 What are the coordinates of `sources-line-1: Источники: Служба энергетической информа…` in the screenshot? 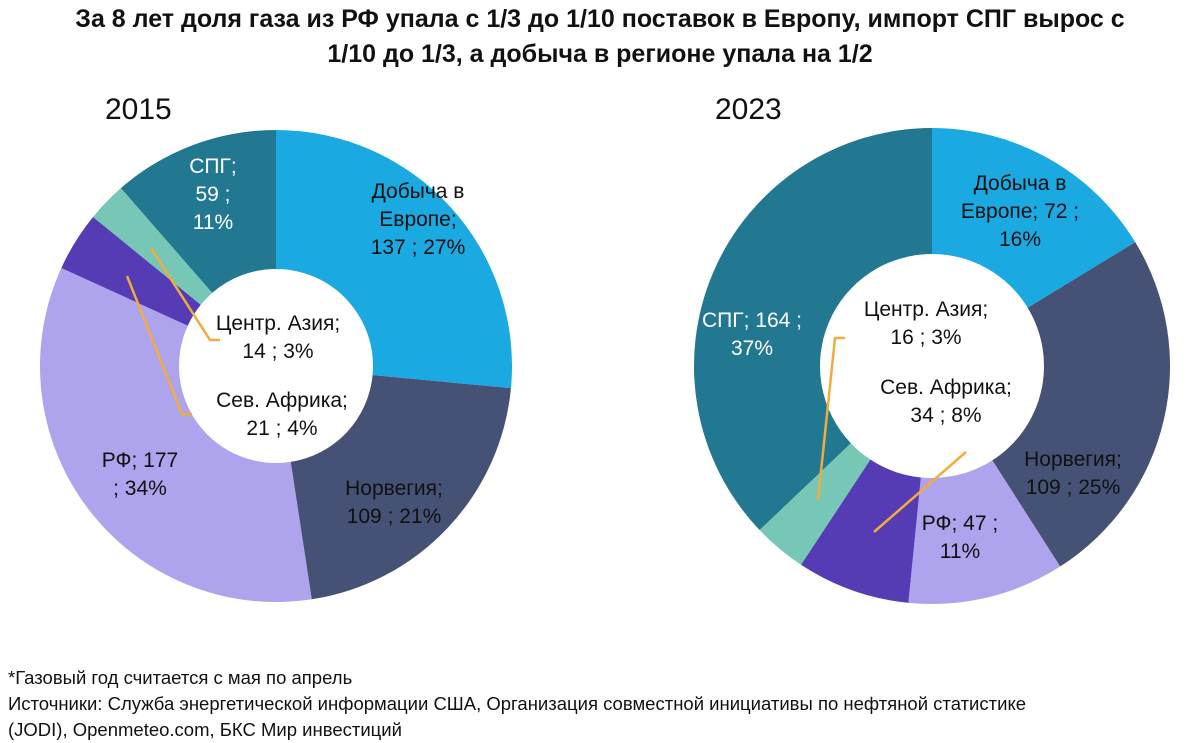 It's located at (517, 703).